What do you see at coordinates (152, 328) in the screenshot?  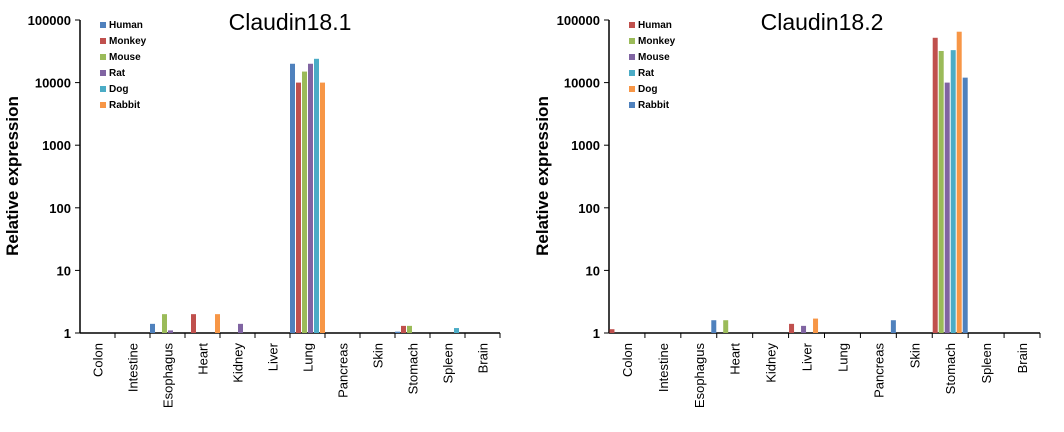 I see `bar-human-esophagus` at bounding box center [152, 328].